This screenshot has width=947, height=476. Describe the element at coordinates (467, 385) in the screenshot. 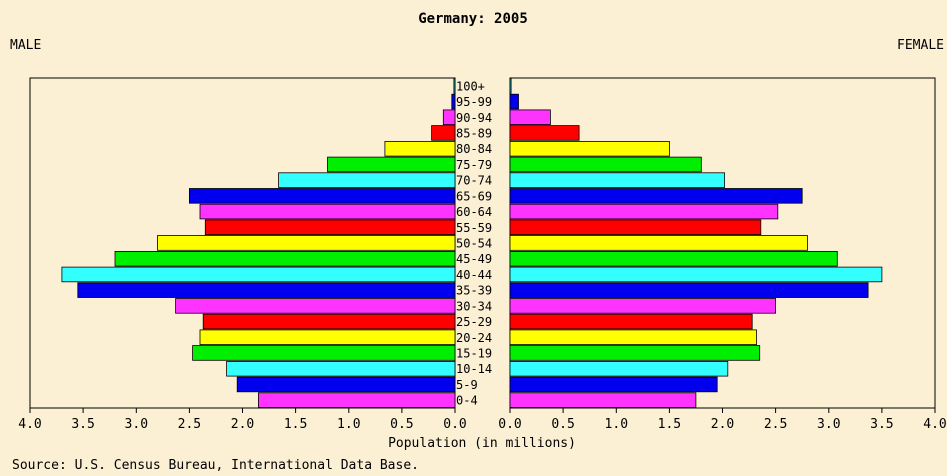

I see `age-label: 5-9` at that location.